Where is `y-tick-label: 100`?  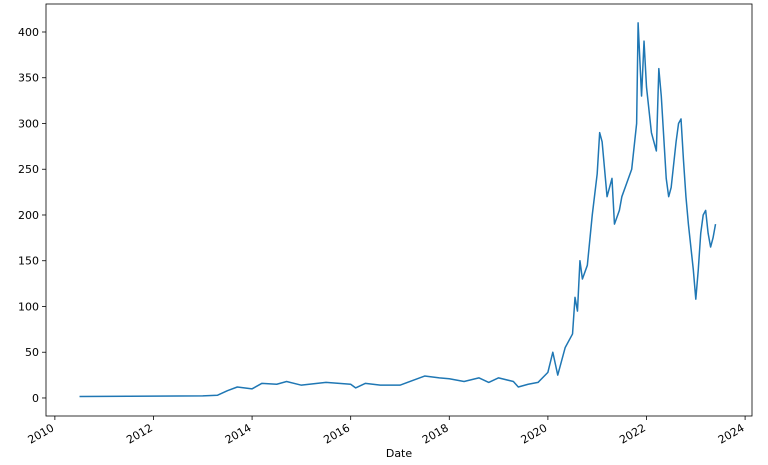
y-tick-label: 100 is located at coordinates (28, 306).